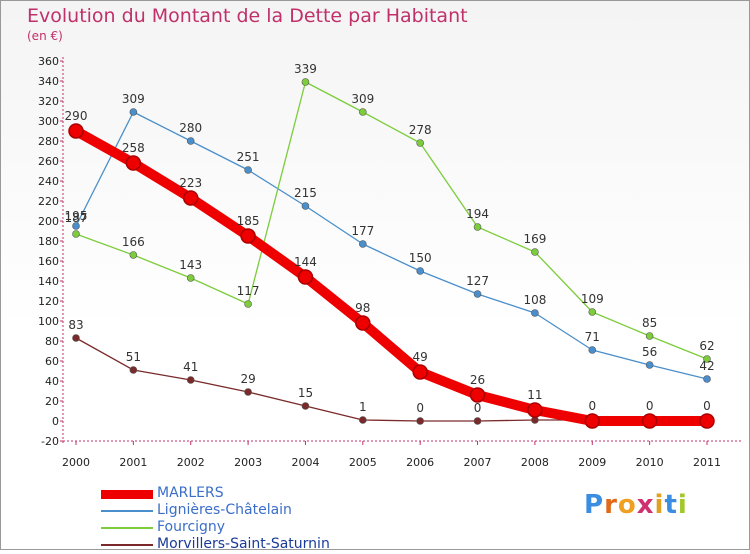  Describe the element at coordinates (48, 241) in the screenshot. I see `y-tick-label: 180` at that location.